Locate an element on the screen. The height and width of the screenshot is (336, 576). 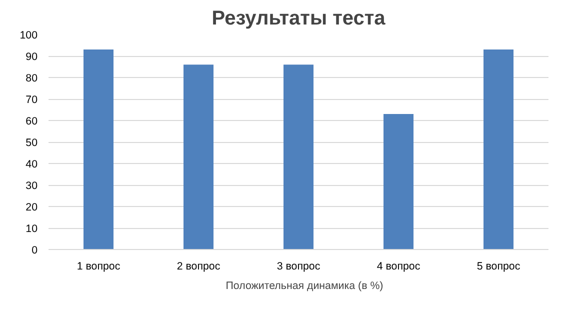
y-tick-label: 10 is located at coordinates (32, 229).